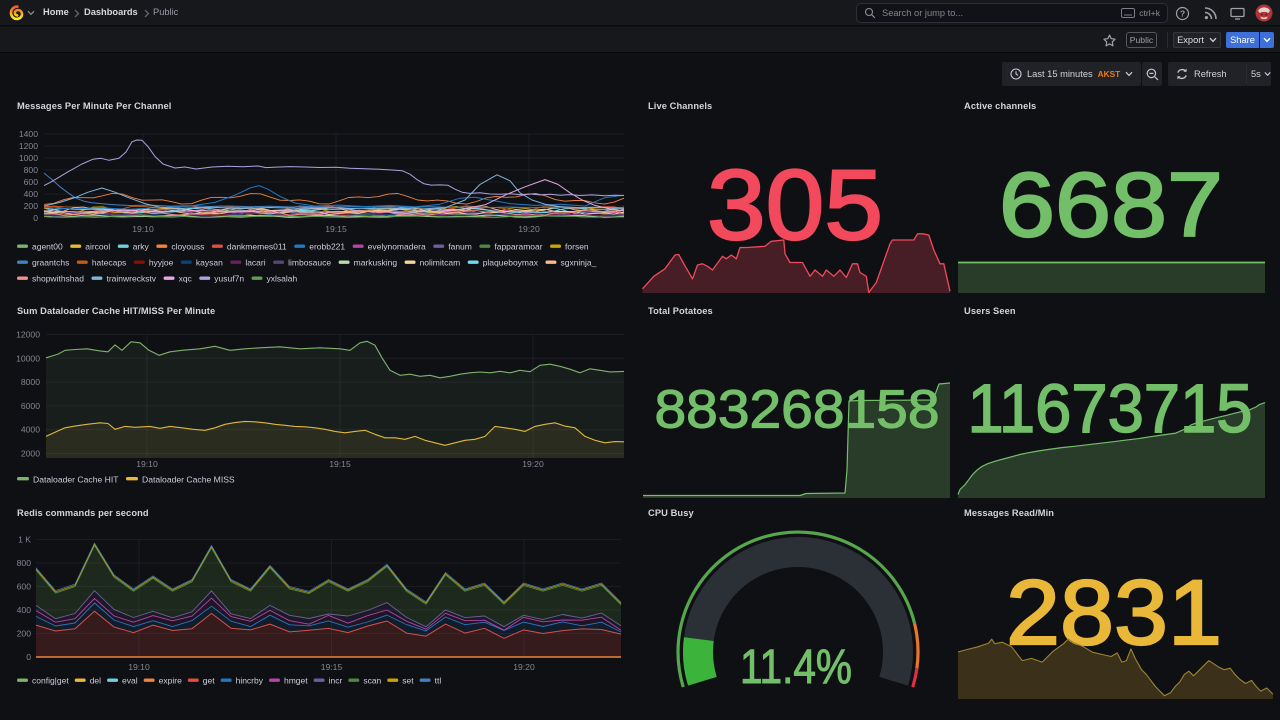 The height and width of the screenshot is (720, 1280). I want to click on svg-text: hmget, so click(296, 681).